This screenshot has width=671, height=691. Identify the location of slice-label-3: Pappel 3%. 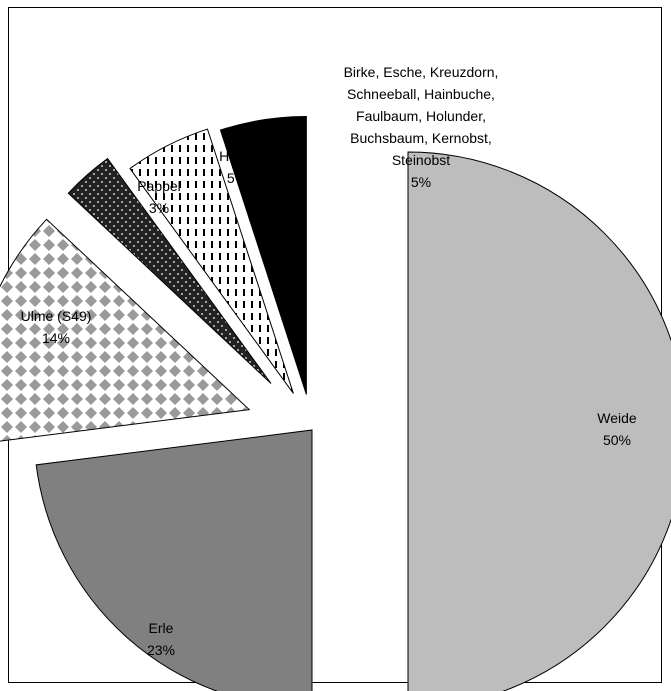
(159, 197).